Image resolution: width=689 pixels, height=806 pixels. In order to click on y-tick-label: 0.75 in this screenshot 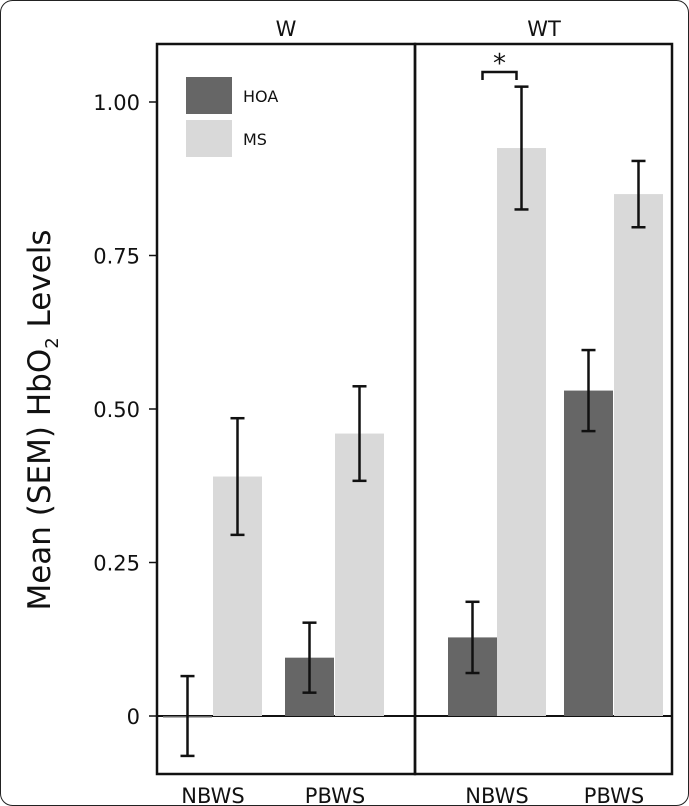, I will do `click(116, 257)`.